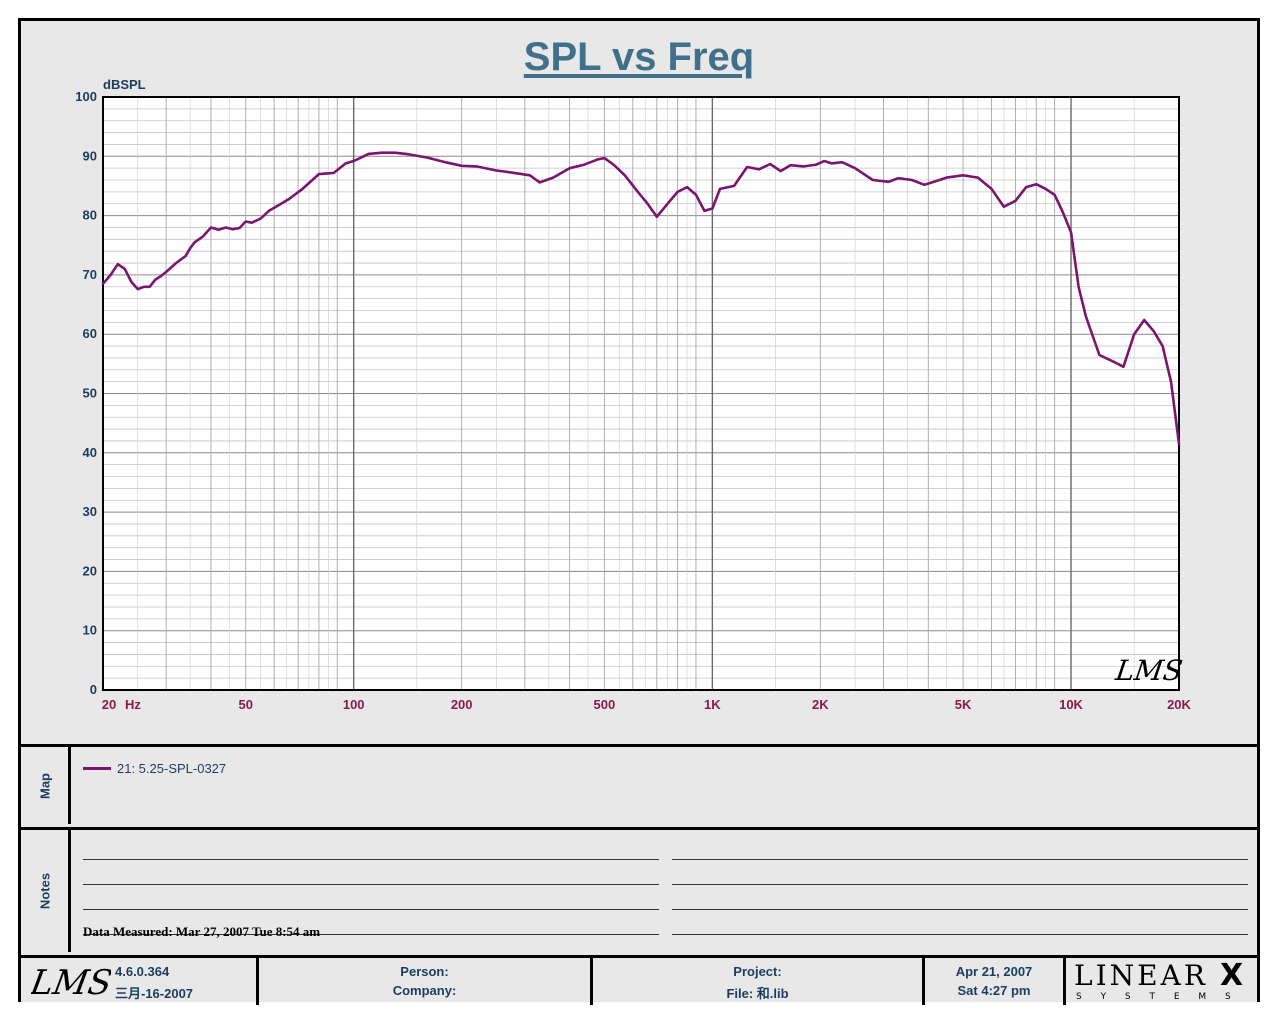  I want to click on project-label: Project:, so click(757, 971).